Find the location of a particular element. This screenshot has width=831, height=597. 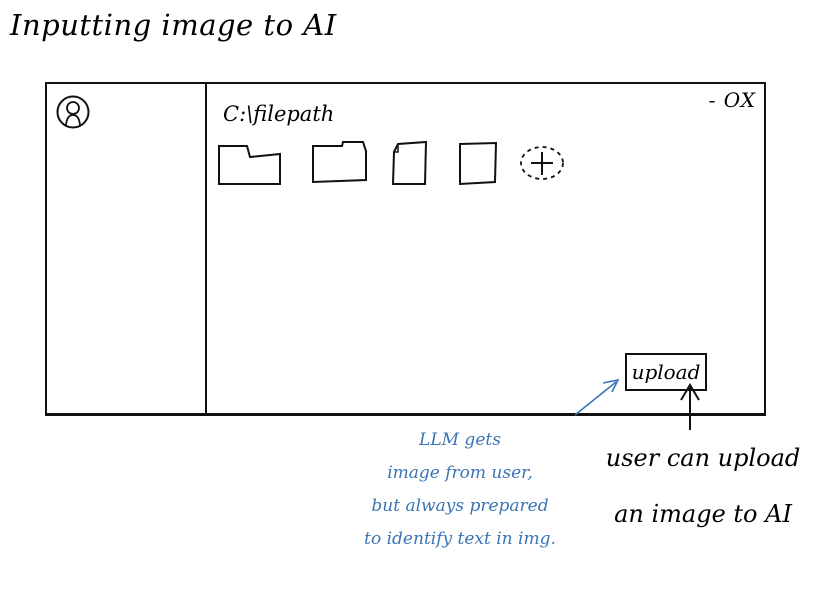

sidebar is located at coordinates (127, 248).